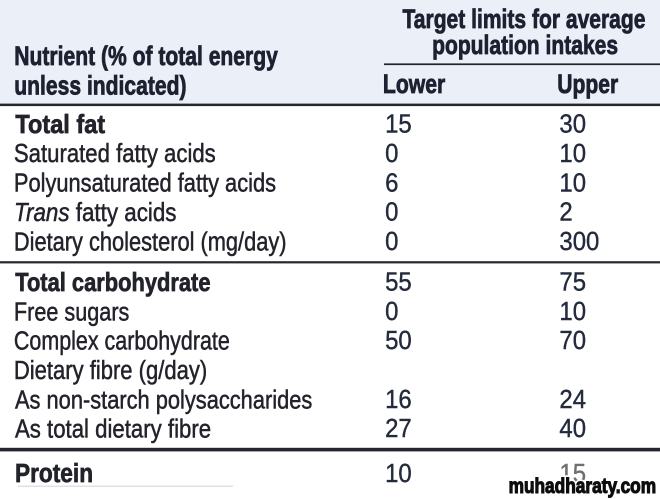  I want to click on svg-text: 27, so click(398, 428).